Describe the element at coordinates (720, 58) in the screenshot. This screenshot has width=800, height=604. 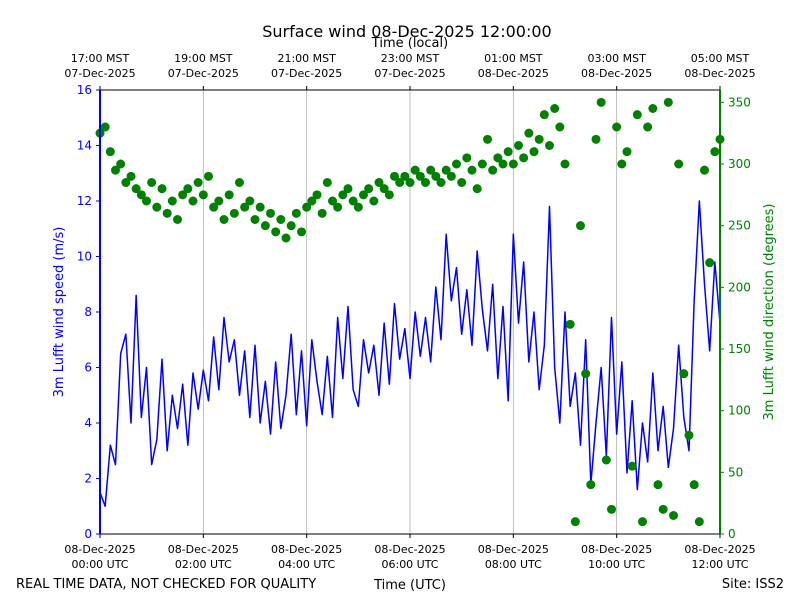
I see `x2-tick-label-line: 05:00 MST` at that location.